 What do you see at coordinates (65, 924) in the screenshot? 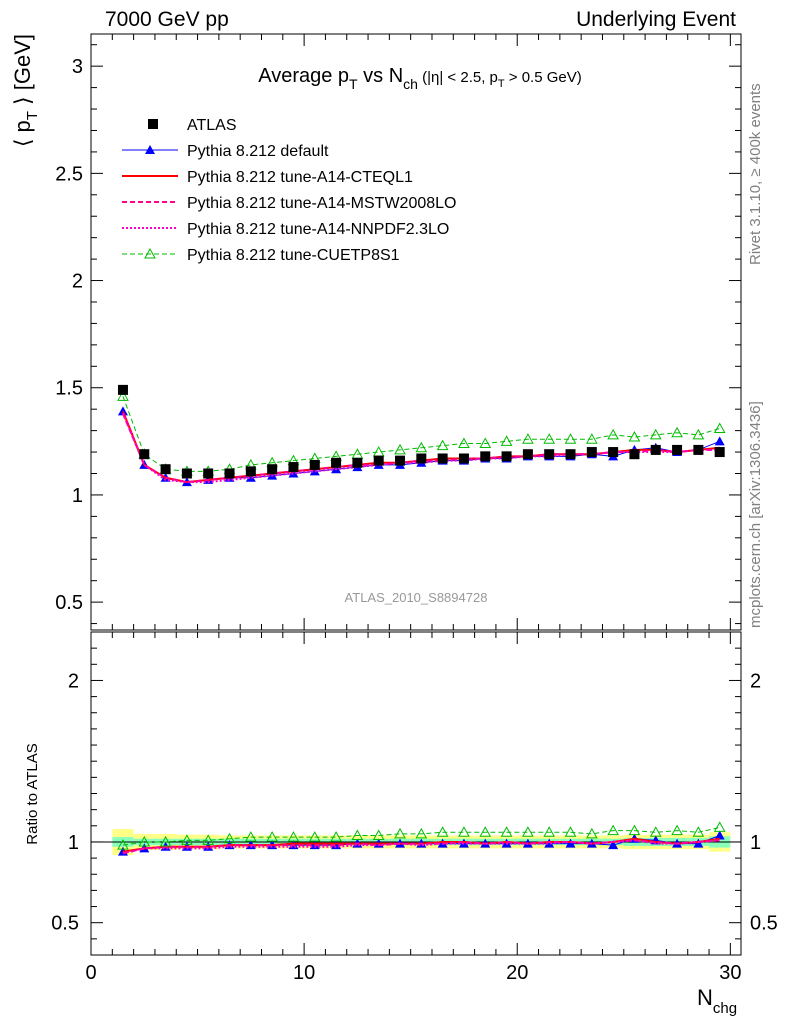
I see `y-tick-label: 0.5` at bounding box center [65, 924].